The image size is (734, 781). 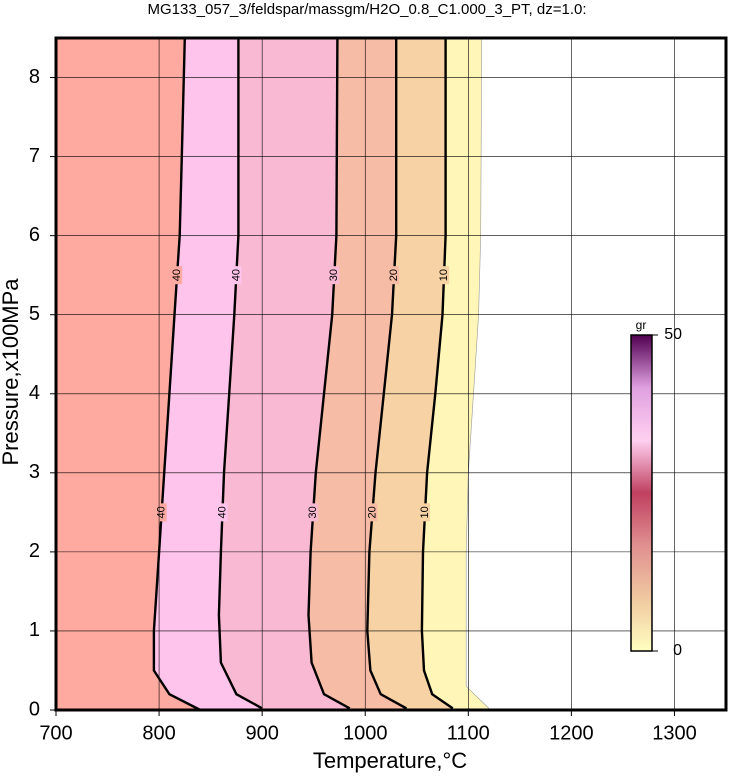 What do you see at coordinates (365, 733) in the screenshot?
I see `x-tick-label: 1000` at bounding box center [365, 733].